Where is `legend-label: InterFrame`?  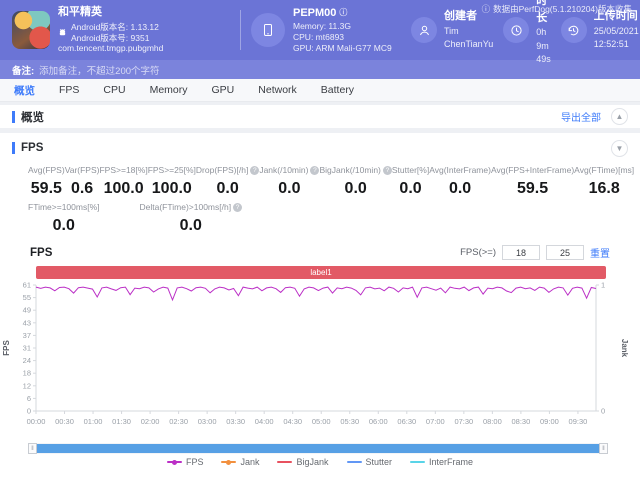
legend-label: InterFrame is located at coordinates (451, 462).